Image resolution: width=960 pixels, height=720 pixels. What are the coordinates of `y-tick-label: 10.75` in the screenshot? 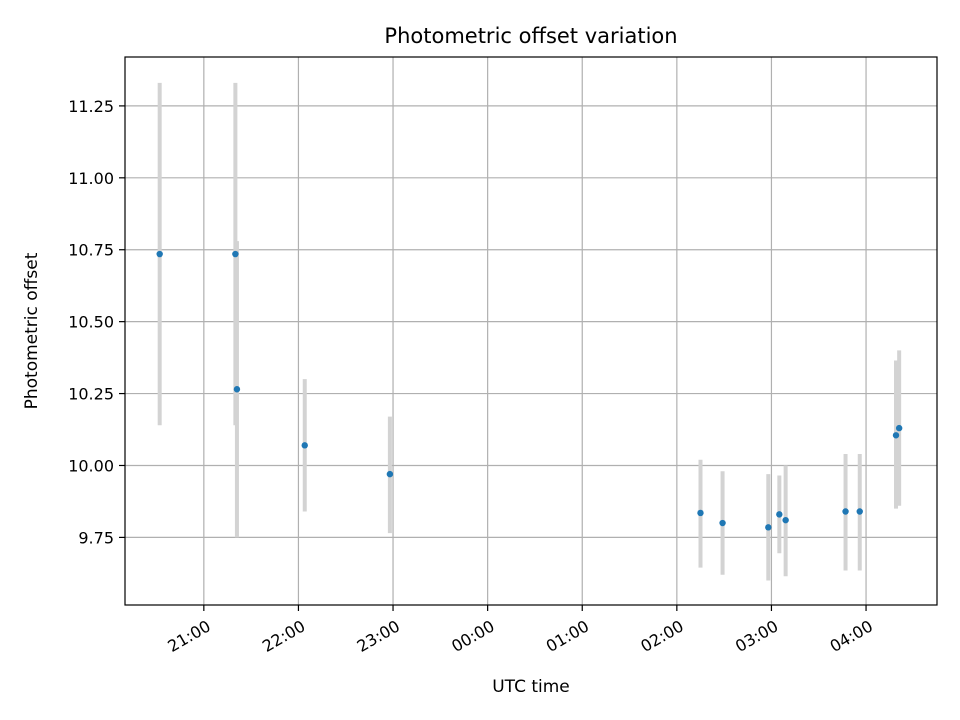 It's located at (91, 250).